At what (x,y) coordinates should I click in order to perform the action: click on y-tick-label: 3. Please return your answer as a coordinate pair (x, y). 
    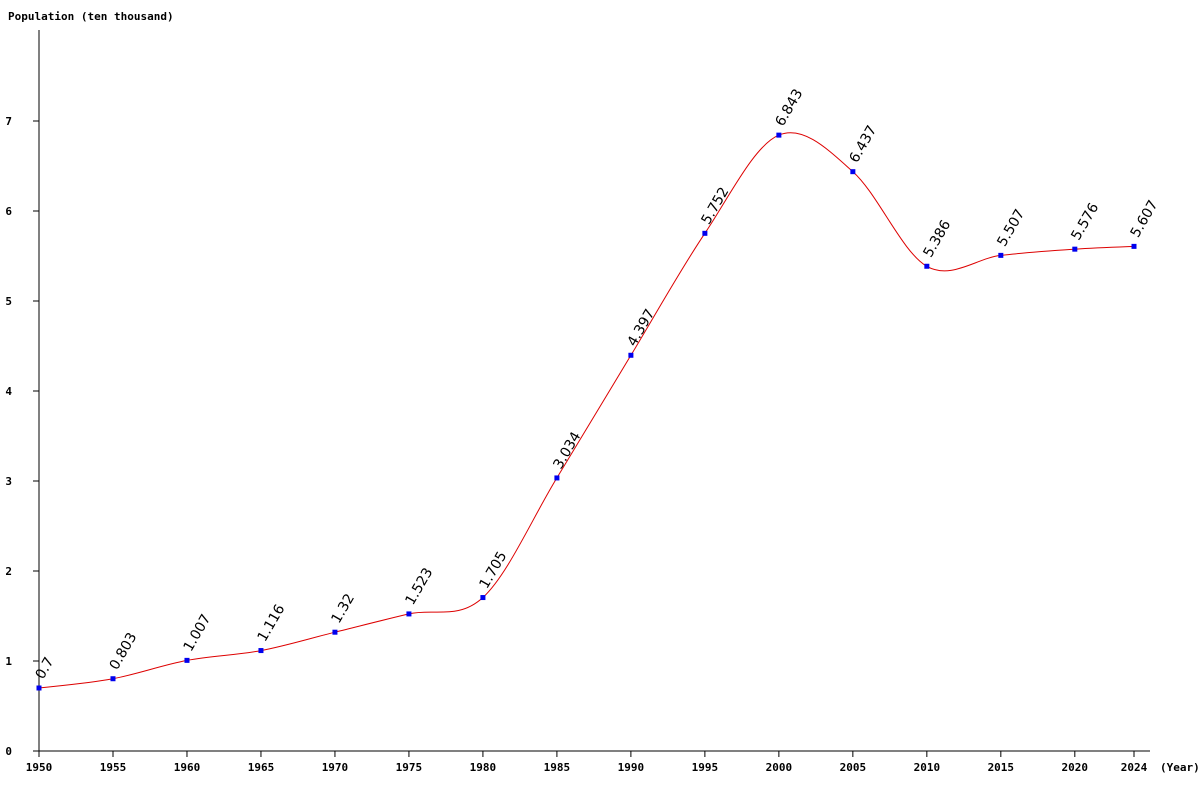
    Looking at the image, I should click on (8, 481).